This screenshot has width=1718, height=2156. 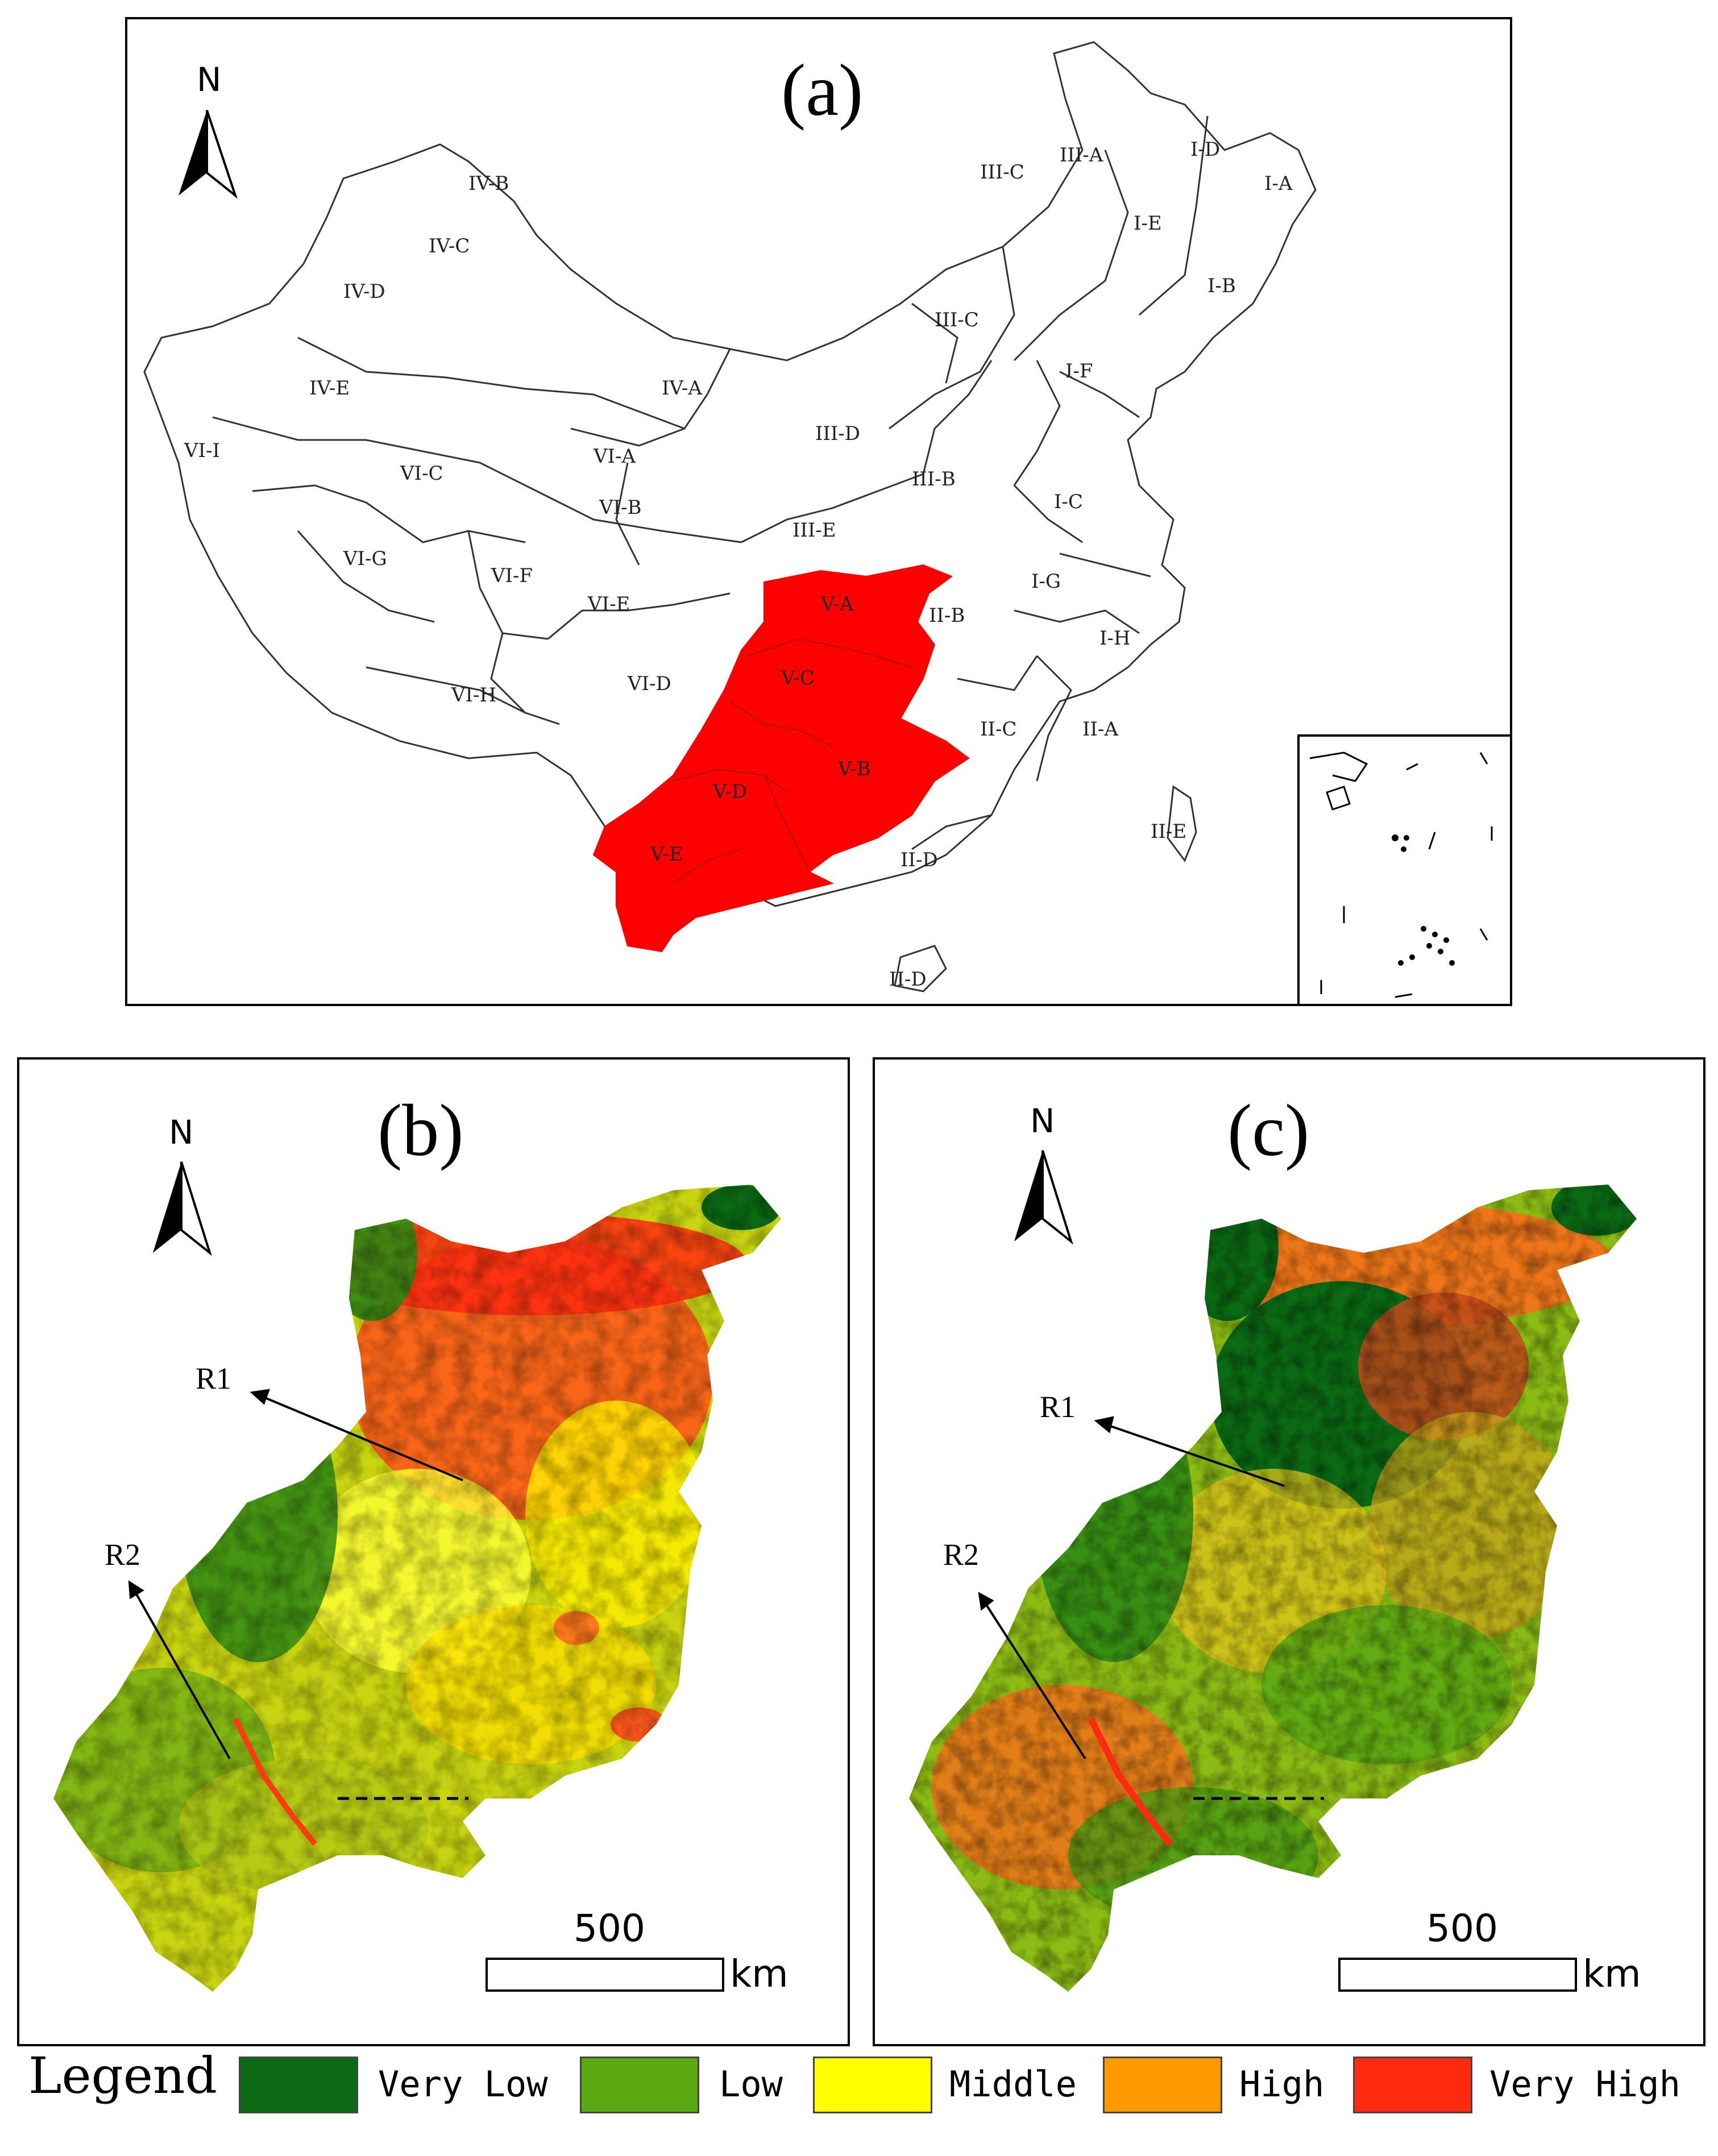 I want to click on zone-label: I-A, so click(x=1278, y=184).